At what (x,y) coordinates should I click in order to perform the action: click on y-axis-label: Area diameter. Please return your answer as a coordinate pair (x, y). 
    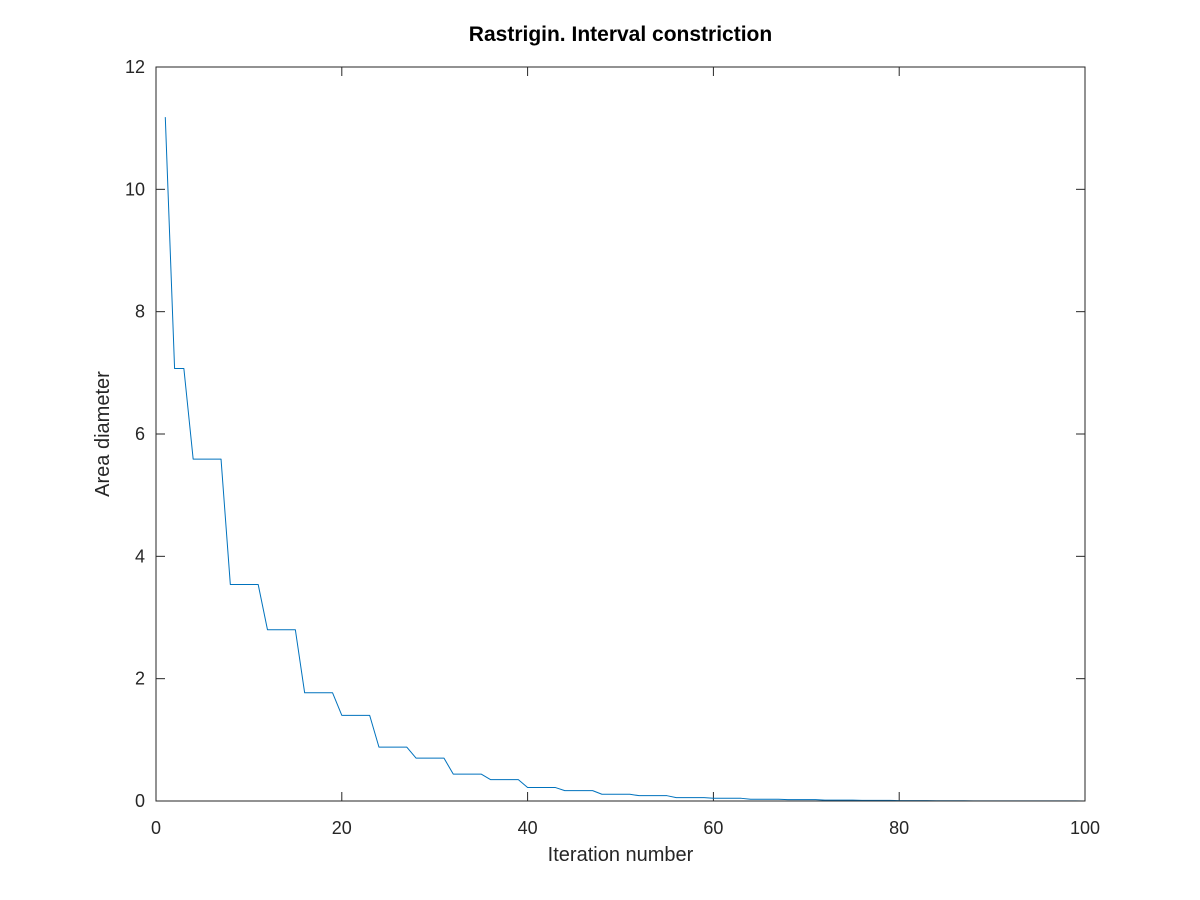
    Looking at the image, I should click on (103, 434).